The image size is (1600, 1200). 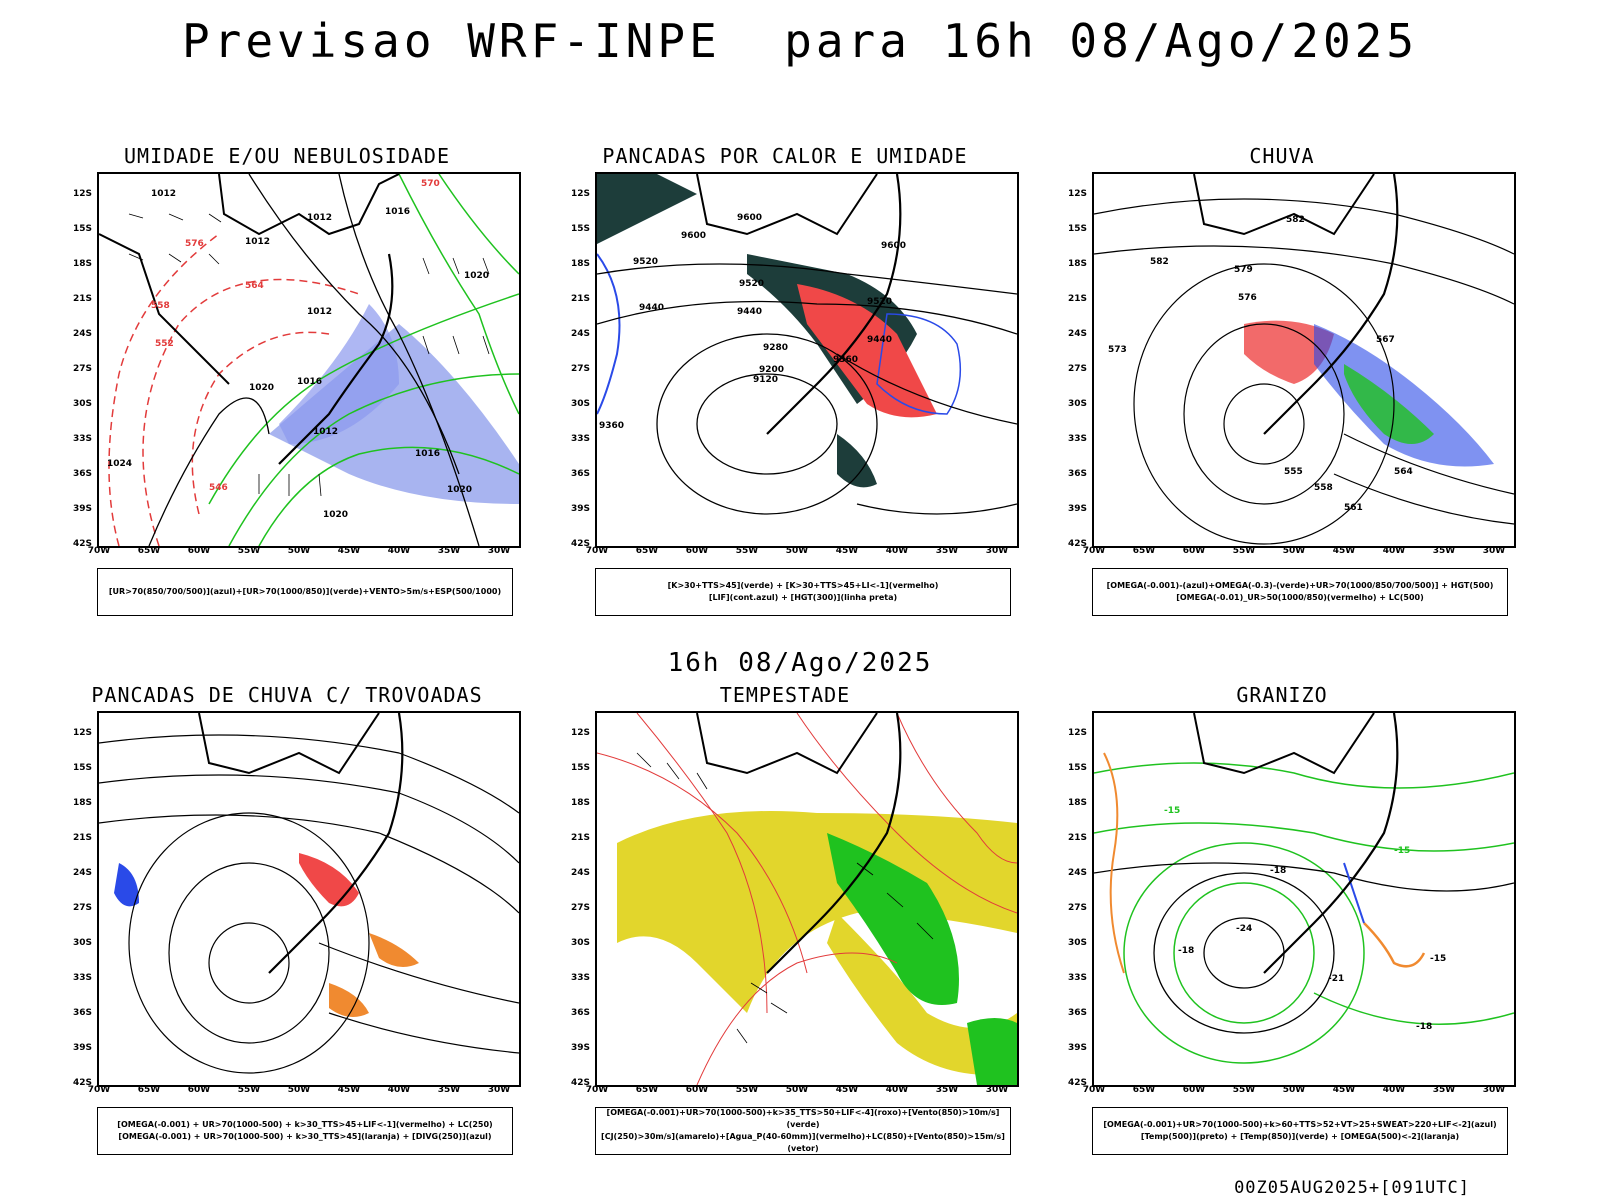 I want to click on longitude-tick-label: 70W, so click(x=99, y=1090).